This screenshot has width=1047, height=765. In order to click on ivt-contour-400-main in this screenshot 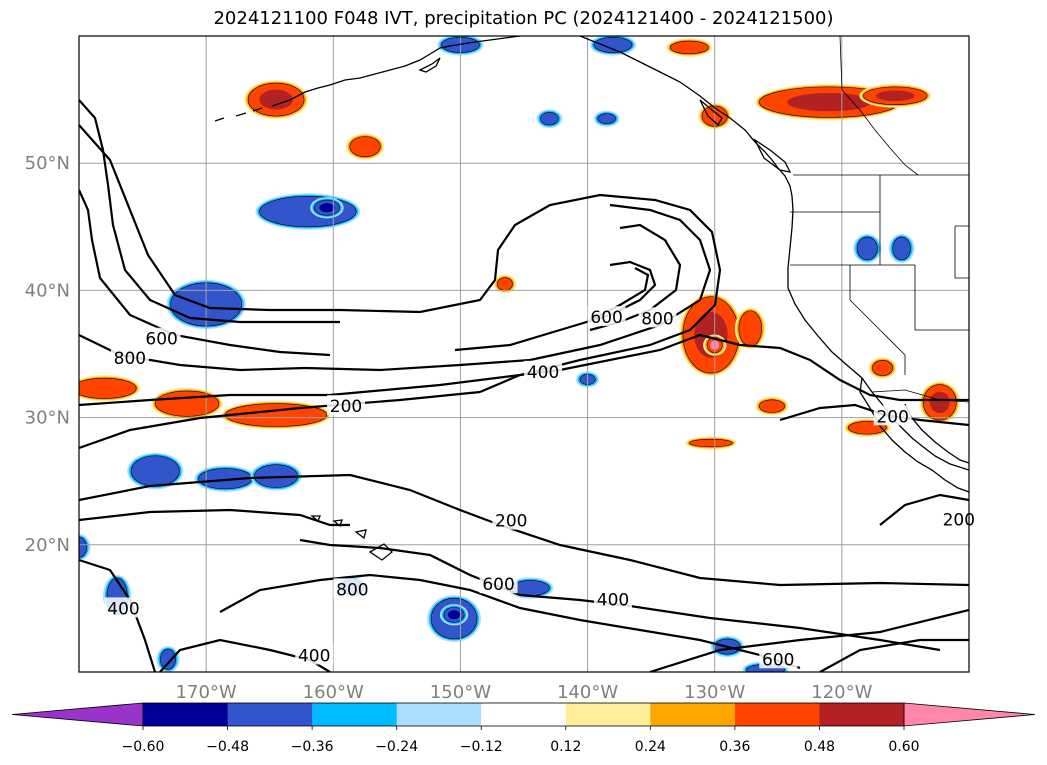, I will do `click(508, 287)`.